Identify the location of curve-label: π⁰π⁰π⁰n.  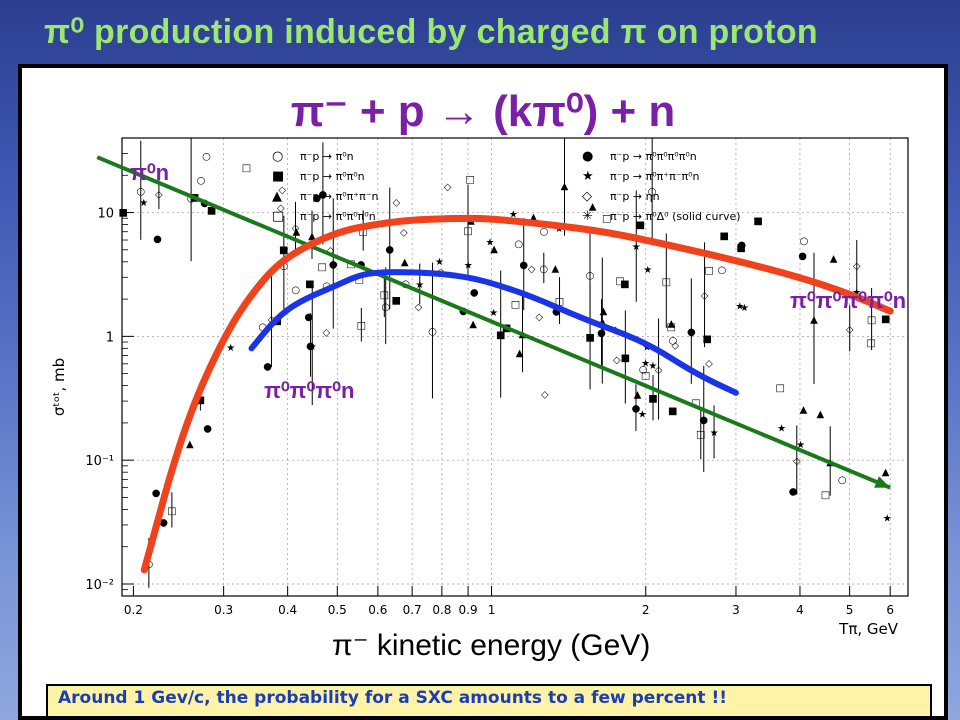
(309, 390).